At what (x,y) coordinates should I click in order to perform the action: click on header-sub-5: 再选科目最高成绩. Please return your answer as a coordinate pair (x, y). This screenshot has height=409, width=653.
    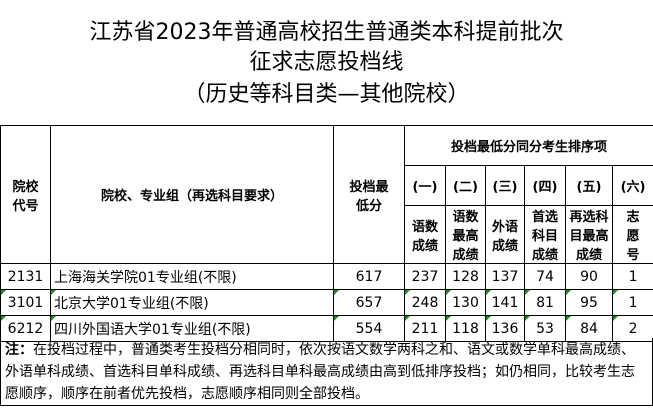
    Looking at the image, I should click on (589, 234).